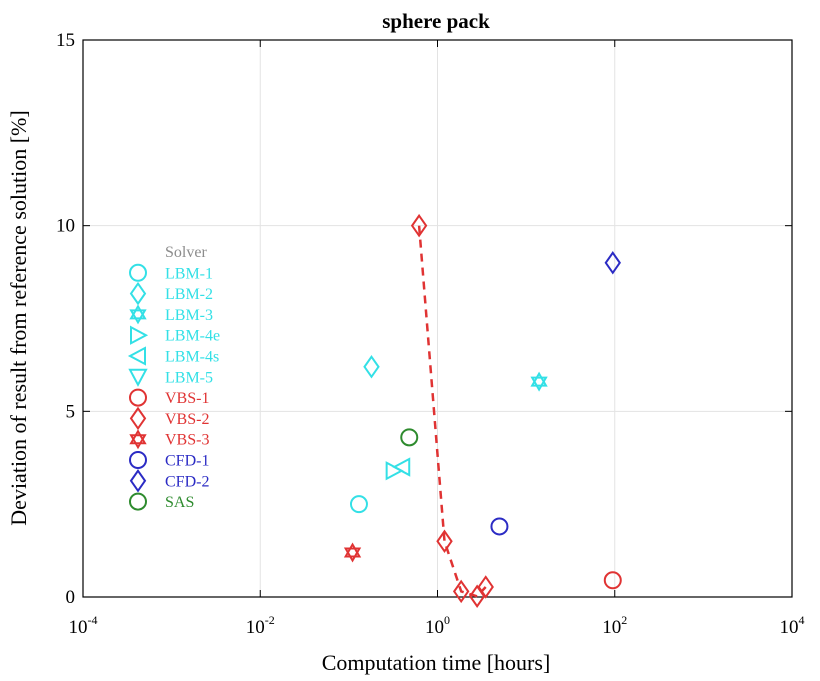  What do you see at coordinates (189, 377) in the screenshot?
I see `legend-label: LBM-5` at bounding box center [189, 377].